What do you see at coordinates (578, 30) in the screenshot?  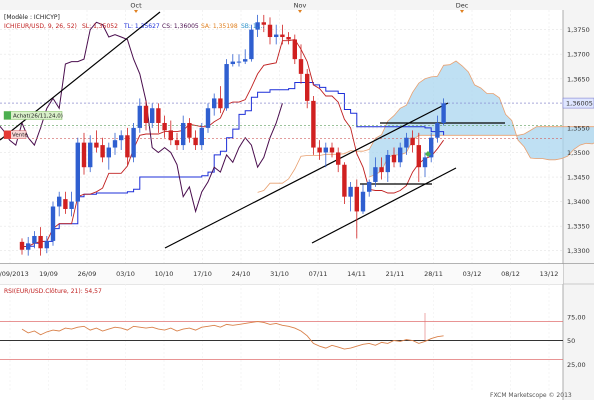 I see `y-tick-label: 1,3750` at bounding box center [578, 30].